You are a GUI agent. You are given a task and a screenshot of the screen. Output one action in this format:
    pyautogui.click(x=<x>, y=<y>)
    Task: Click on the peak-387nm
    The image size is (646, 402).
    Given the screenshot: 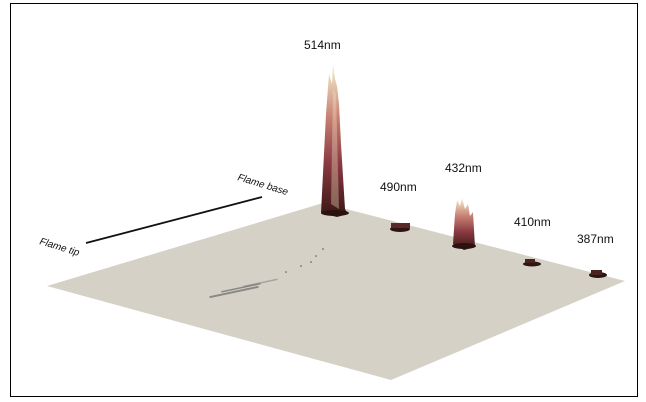 What is the action you would take?
    pyautogui.click(x=598, y=274)
    